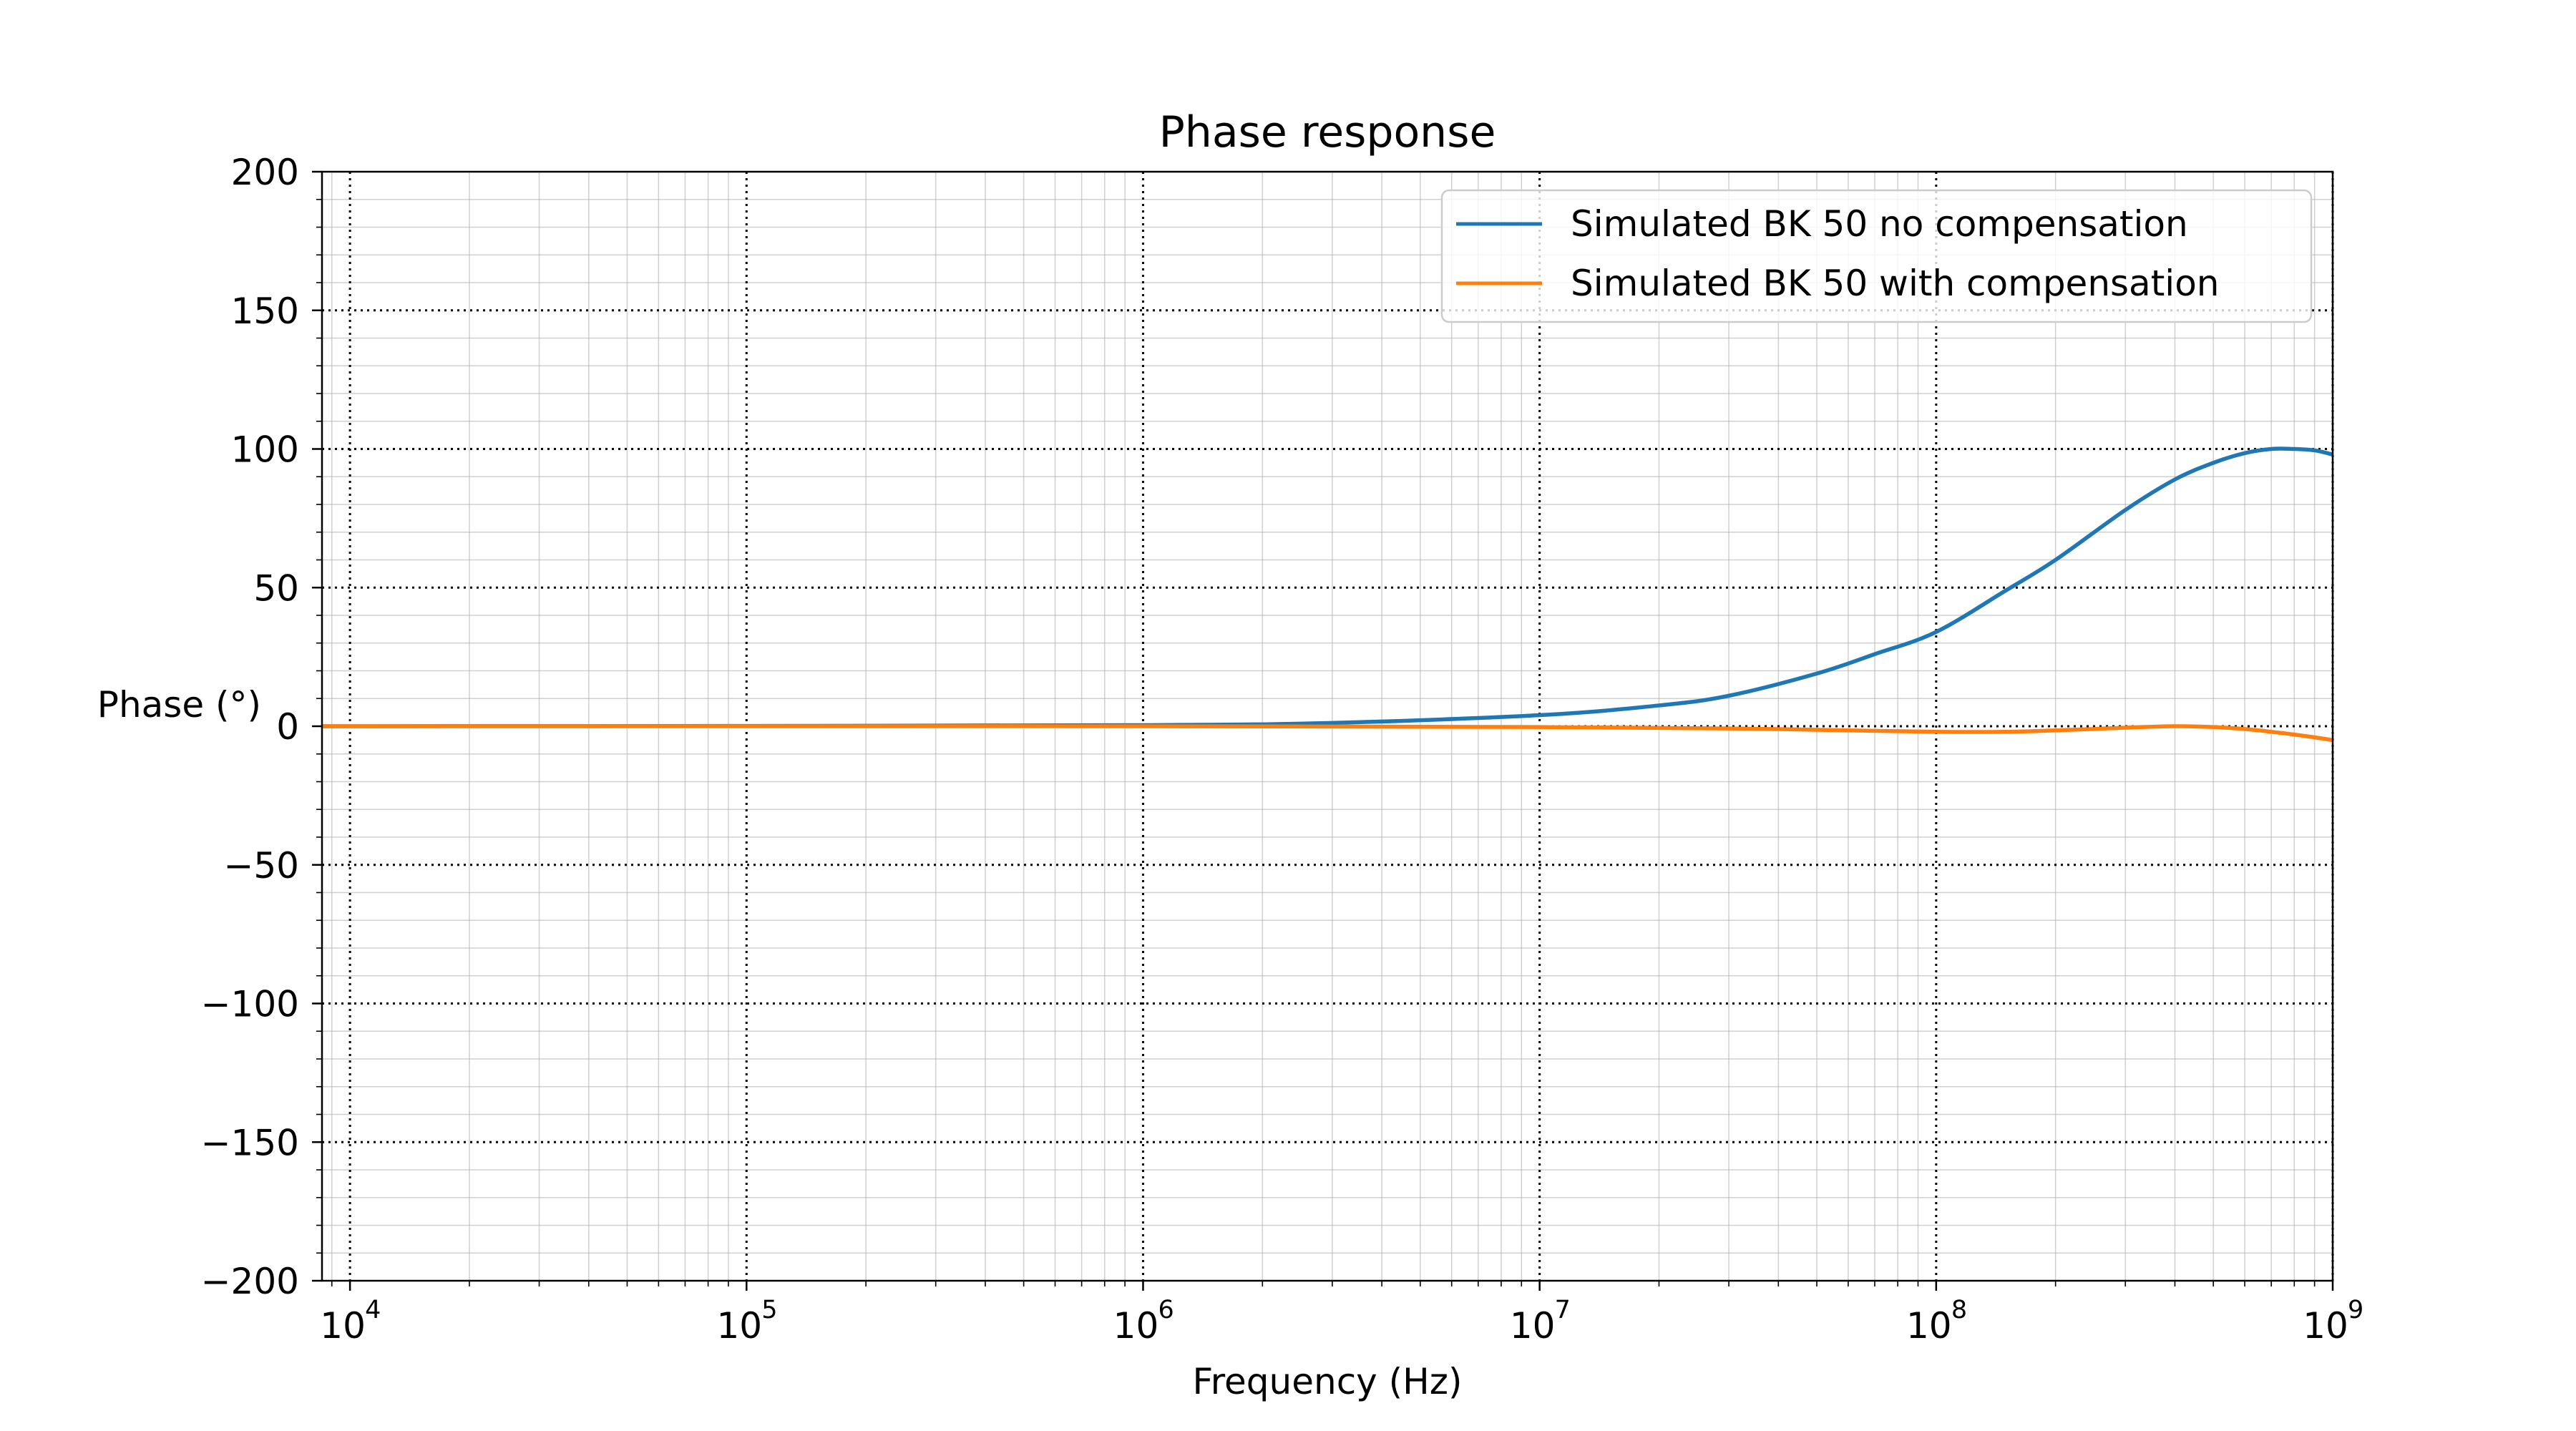 This screenshot has width=2576, height=1431. What do you see at coordinates (265, 172) in the screenshot?
I see `y-tick-label: 200` at bounding box center [265, 172].